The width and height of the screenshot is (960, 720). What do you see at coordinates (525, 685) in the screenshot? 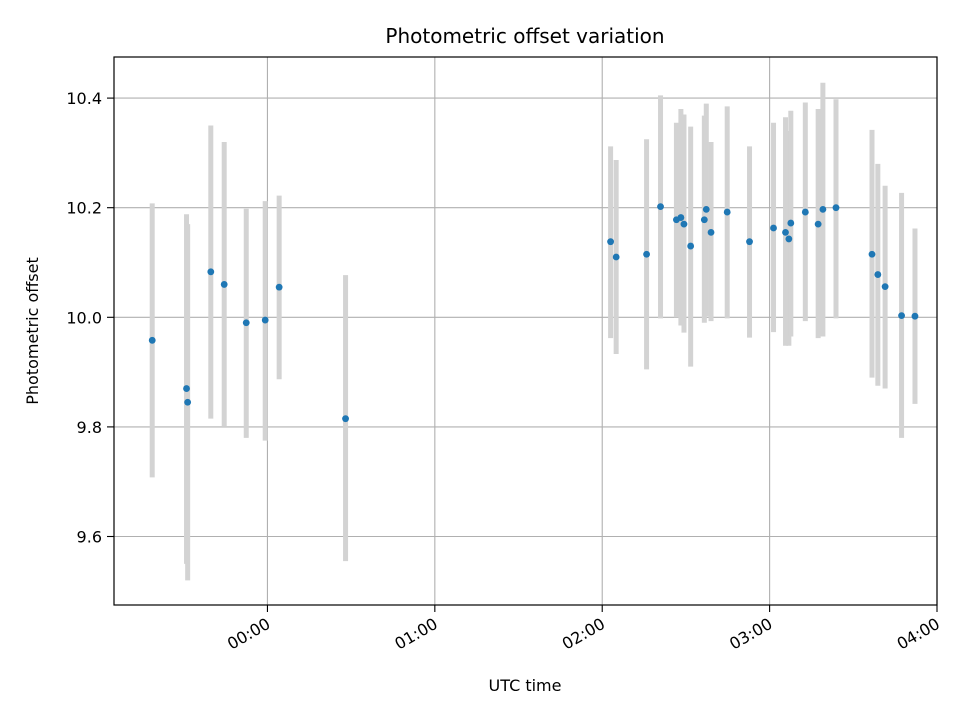
I see `x-axis-label: UTC time` at bounding box center [525, 685].